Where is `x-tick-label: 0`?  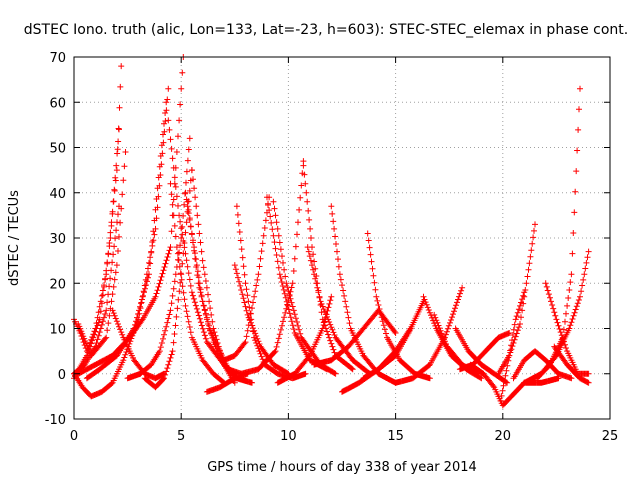 x-tick-label: 0 is located at coordinates (74, 436).